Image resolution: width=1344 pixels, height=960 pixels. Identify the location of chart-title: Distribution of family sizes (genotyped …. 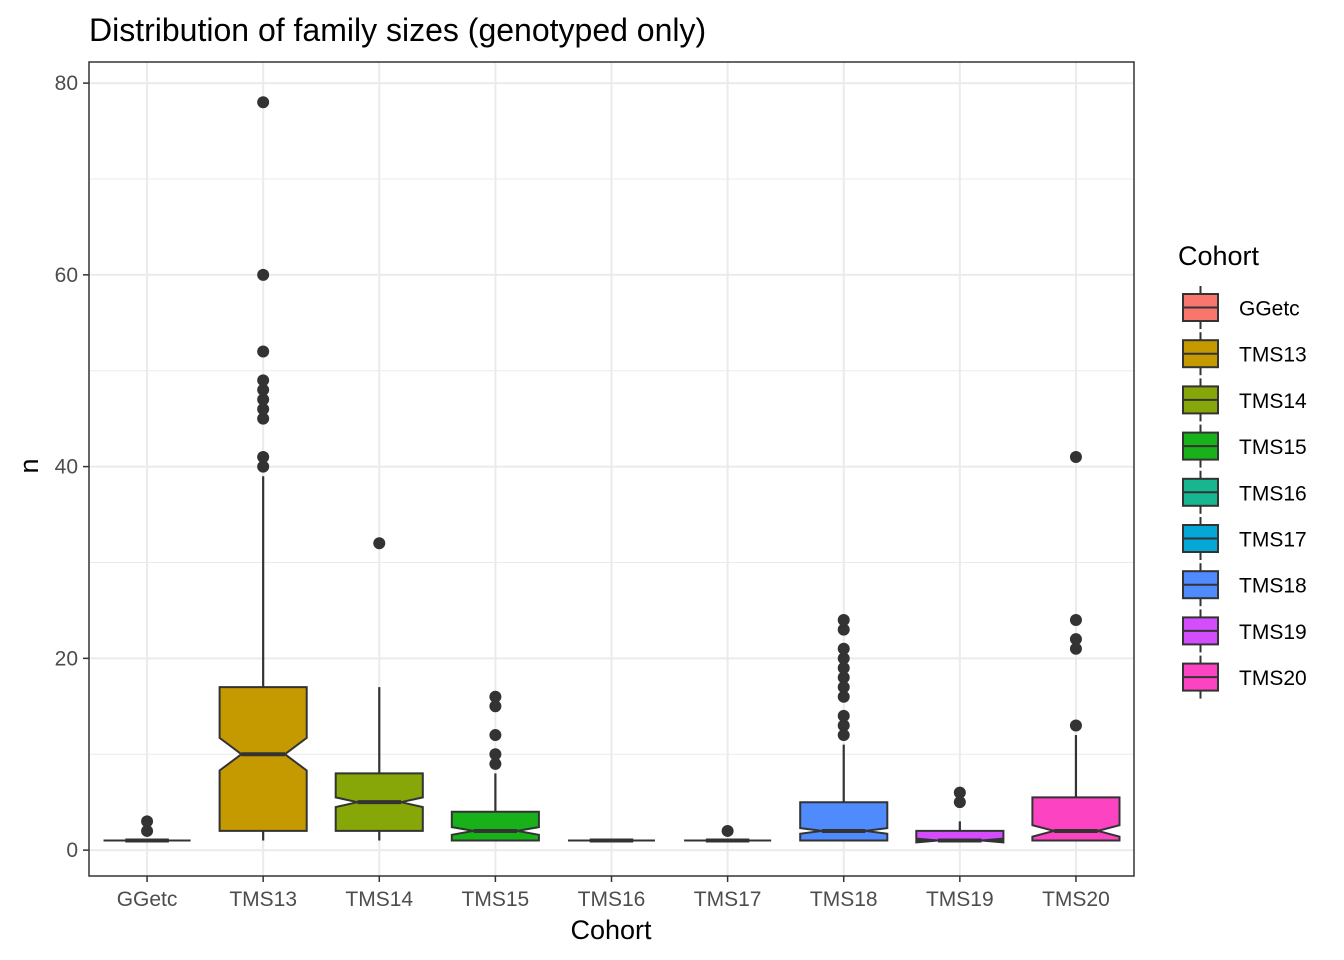
(397, 30).